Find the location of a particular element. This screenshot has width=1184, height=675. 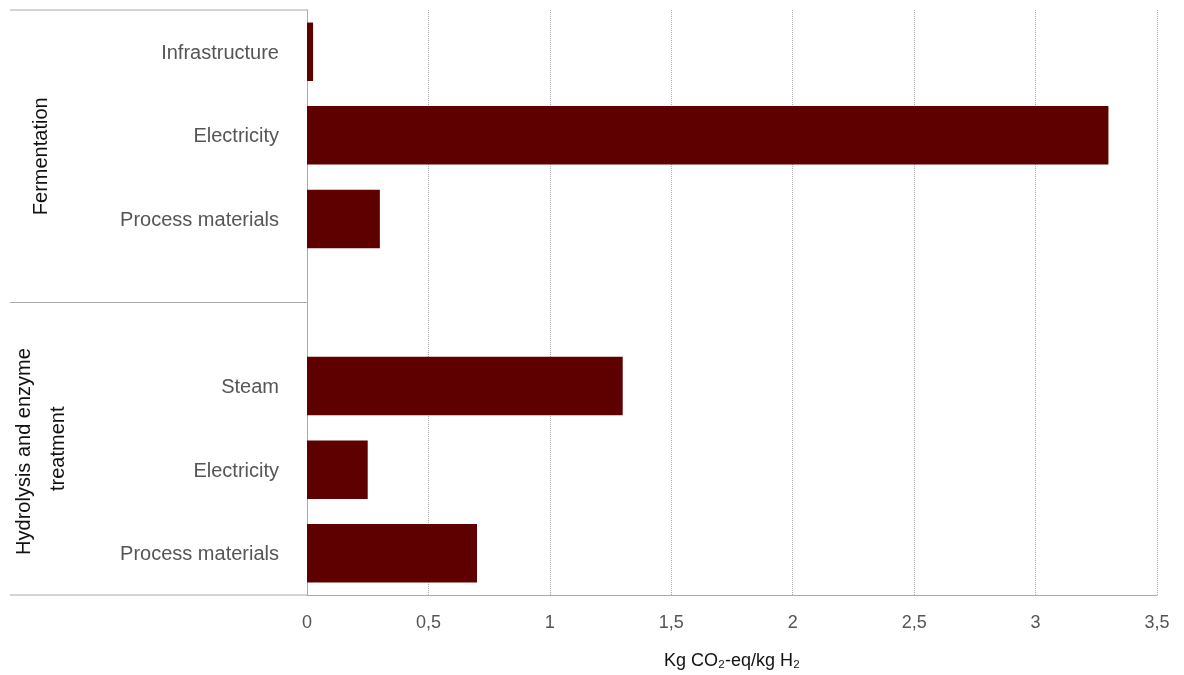

x-tick-label: 1,5 is located at coordinates (671, 622).